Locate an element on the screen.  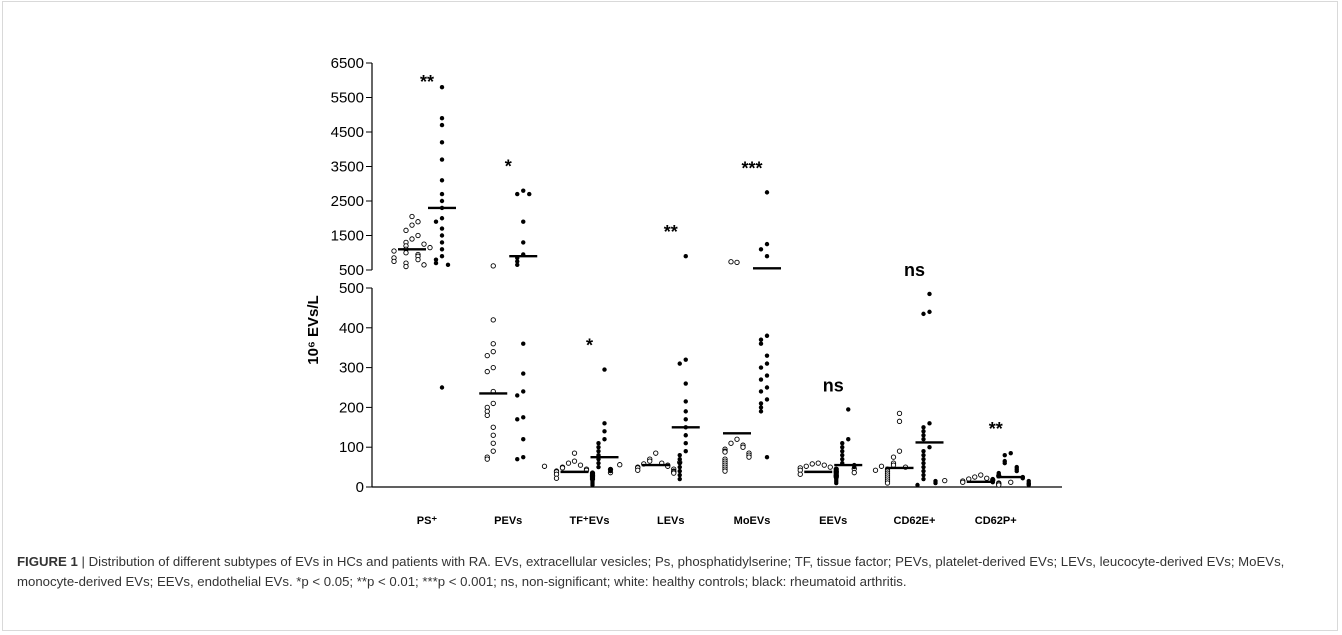
y-tick-label-lower: 300 is located at coordinates (351, 368).